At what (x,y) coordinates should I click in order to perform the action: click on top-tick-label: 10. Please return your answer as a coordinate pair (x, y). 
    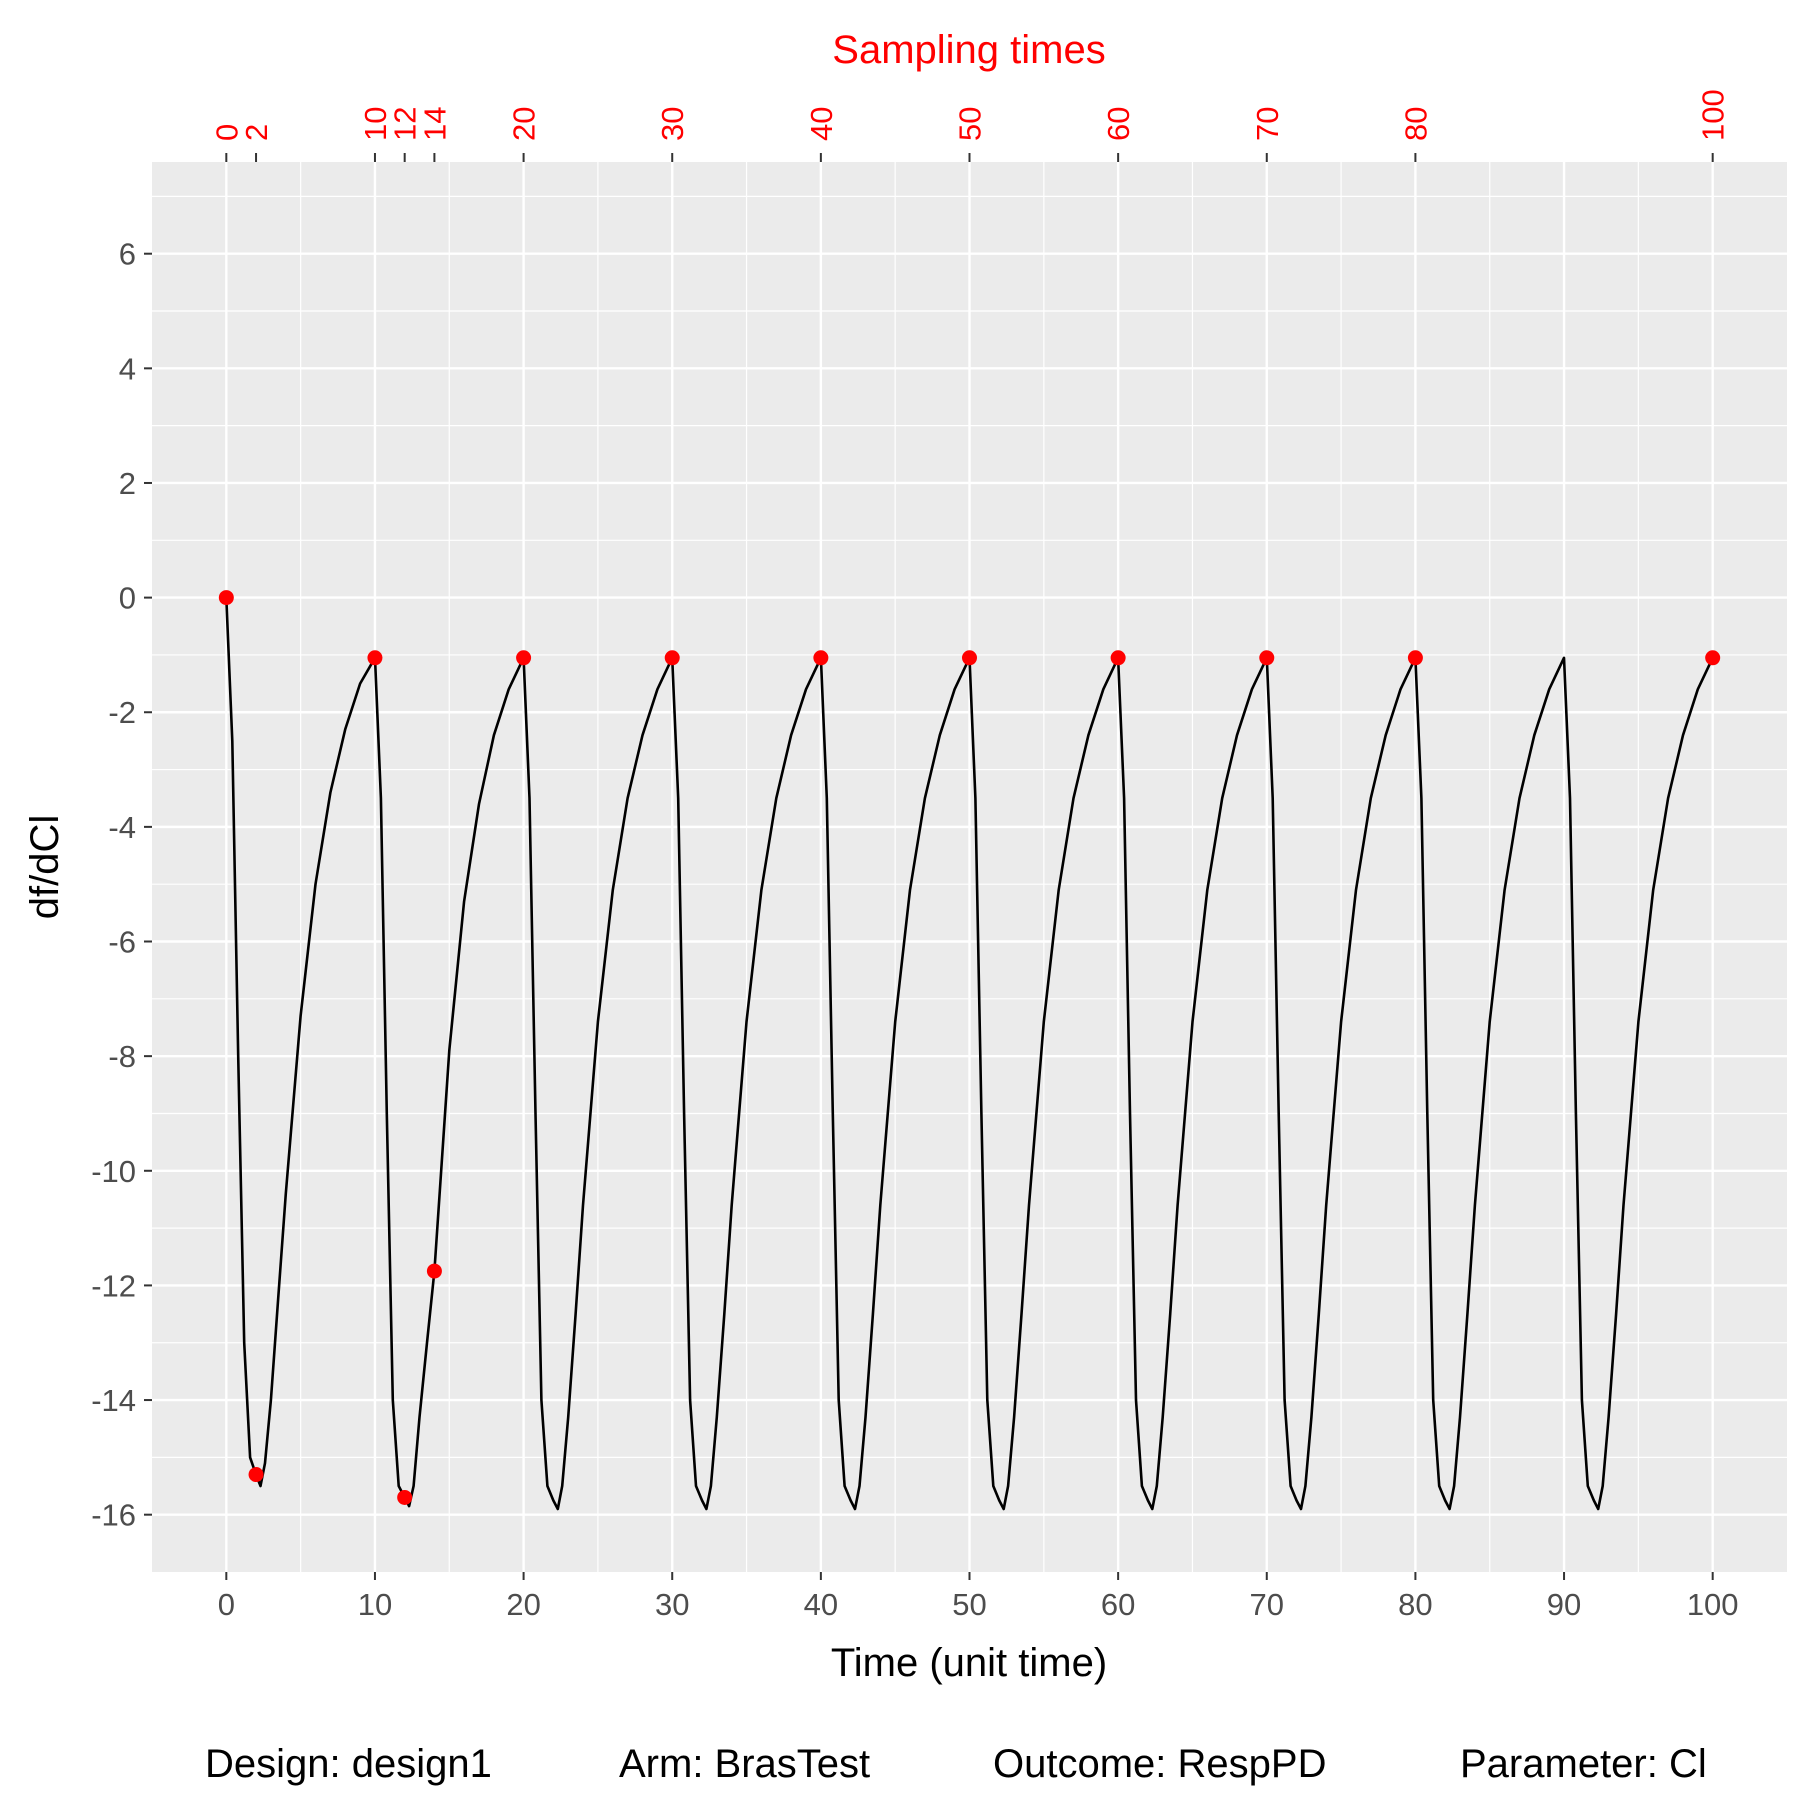
    Looking at the image, I should click on (375, 124).